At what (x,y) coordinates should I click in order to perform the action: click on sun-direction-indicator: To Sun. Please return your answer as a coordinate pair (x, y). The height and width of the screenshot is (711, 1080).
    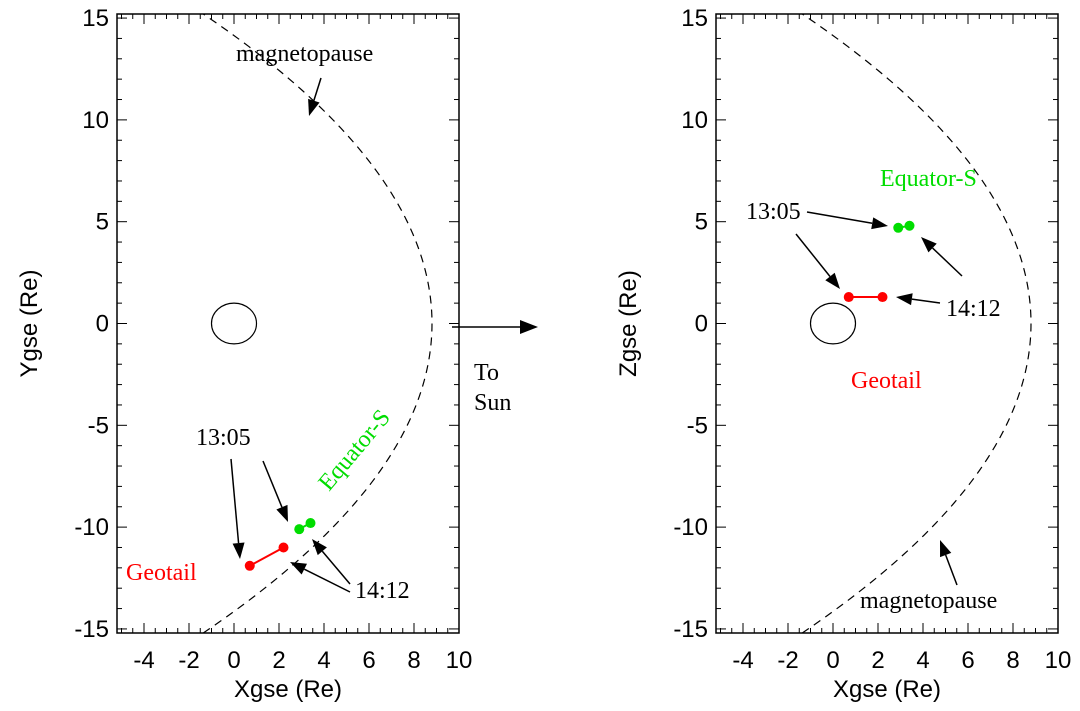
    Looking at the image, I should click on (495, 368).